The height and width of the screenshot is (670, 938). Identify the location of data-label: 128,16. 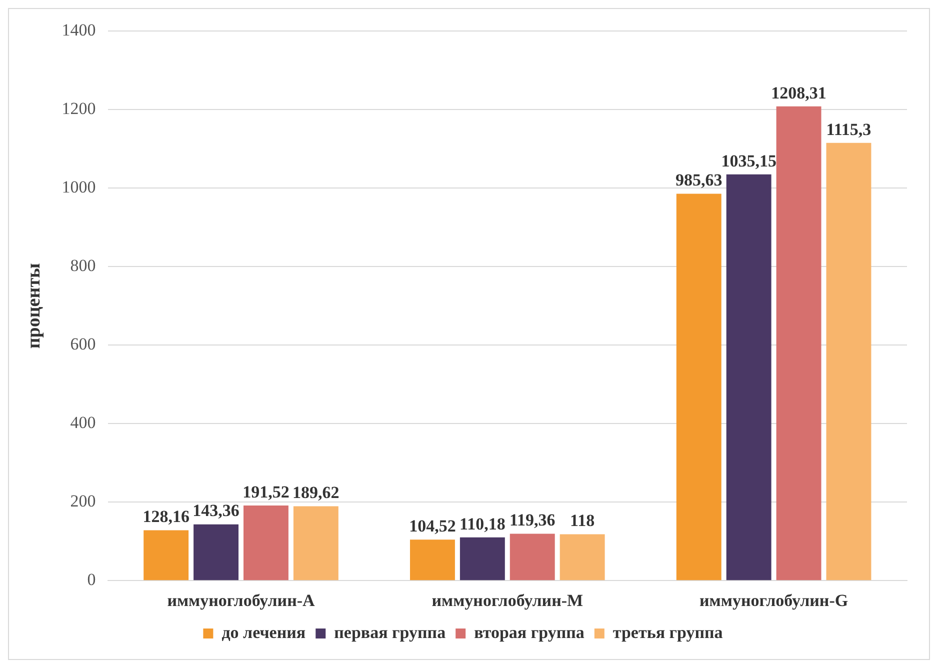
(166, 516).